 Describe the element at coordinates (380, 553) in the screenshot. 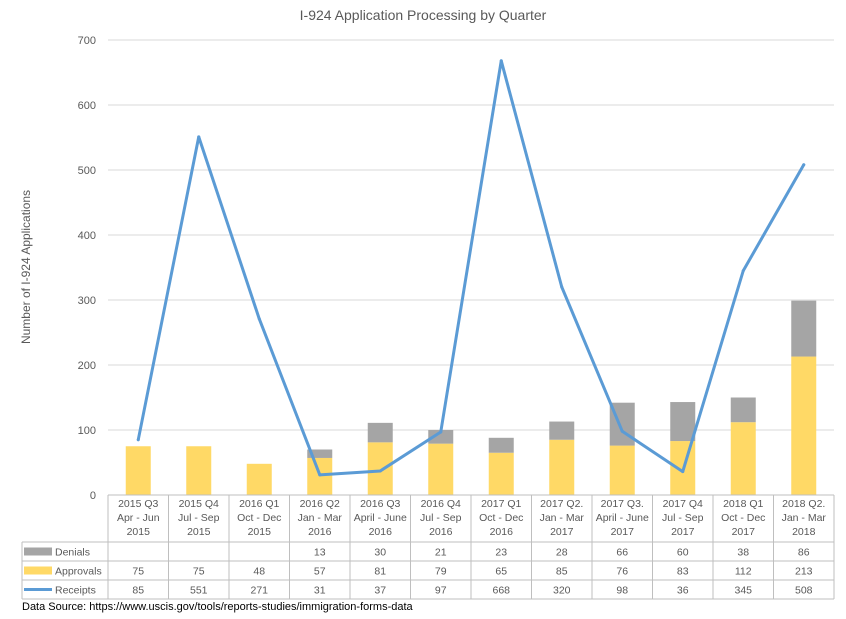

I see `data-label: 30` at that location.